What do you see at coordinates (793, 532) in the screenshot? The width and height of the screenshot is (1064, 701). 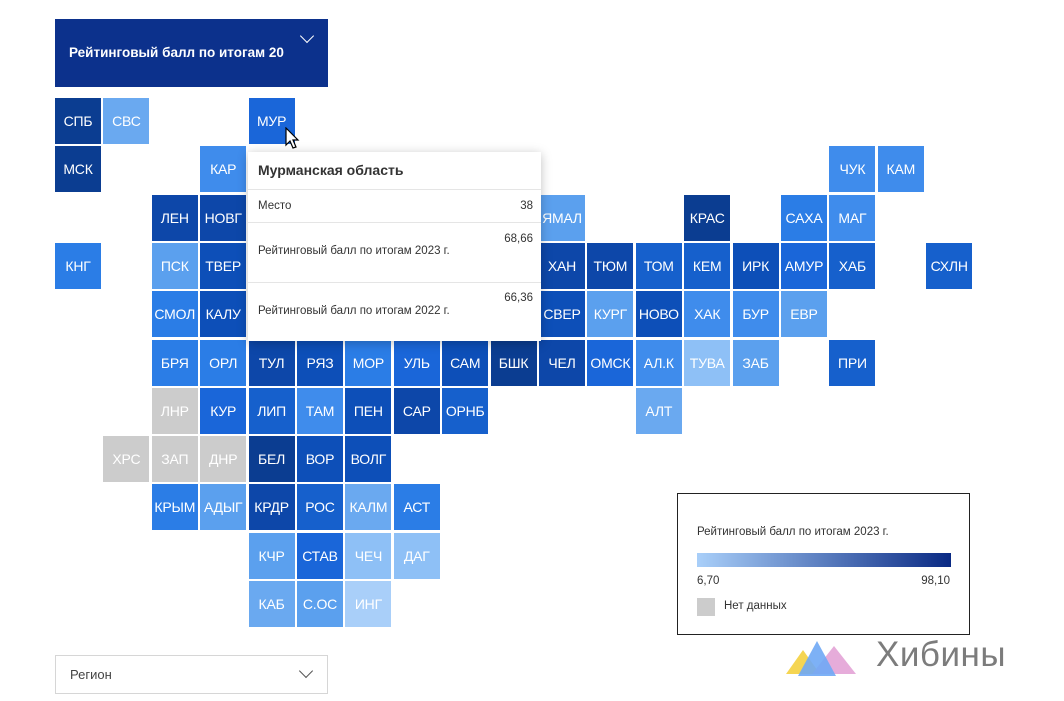 I see `legend-title: Рейтинговый балл по итогам 2023 г.` at bounding box center [793, 532].